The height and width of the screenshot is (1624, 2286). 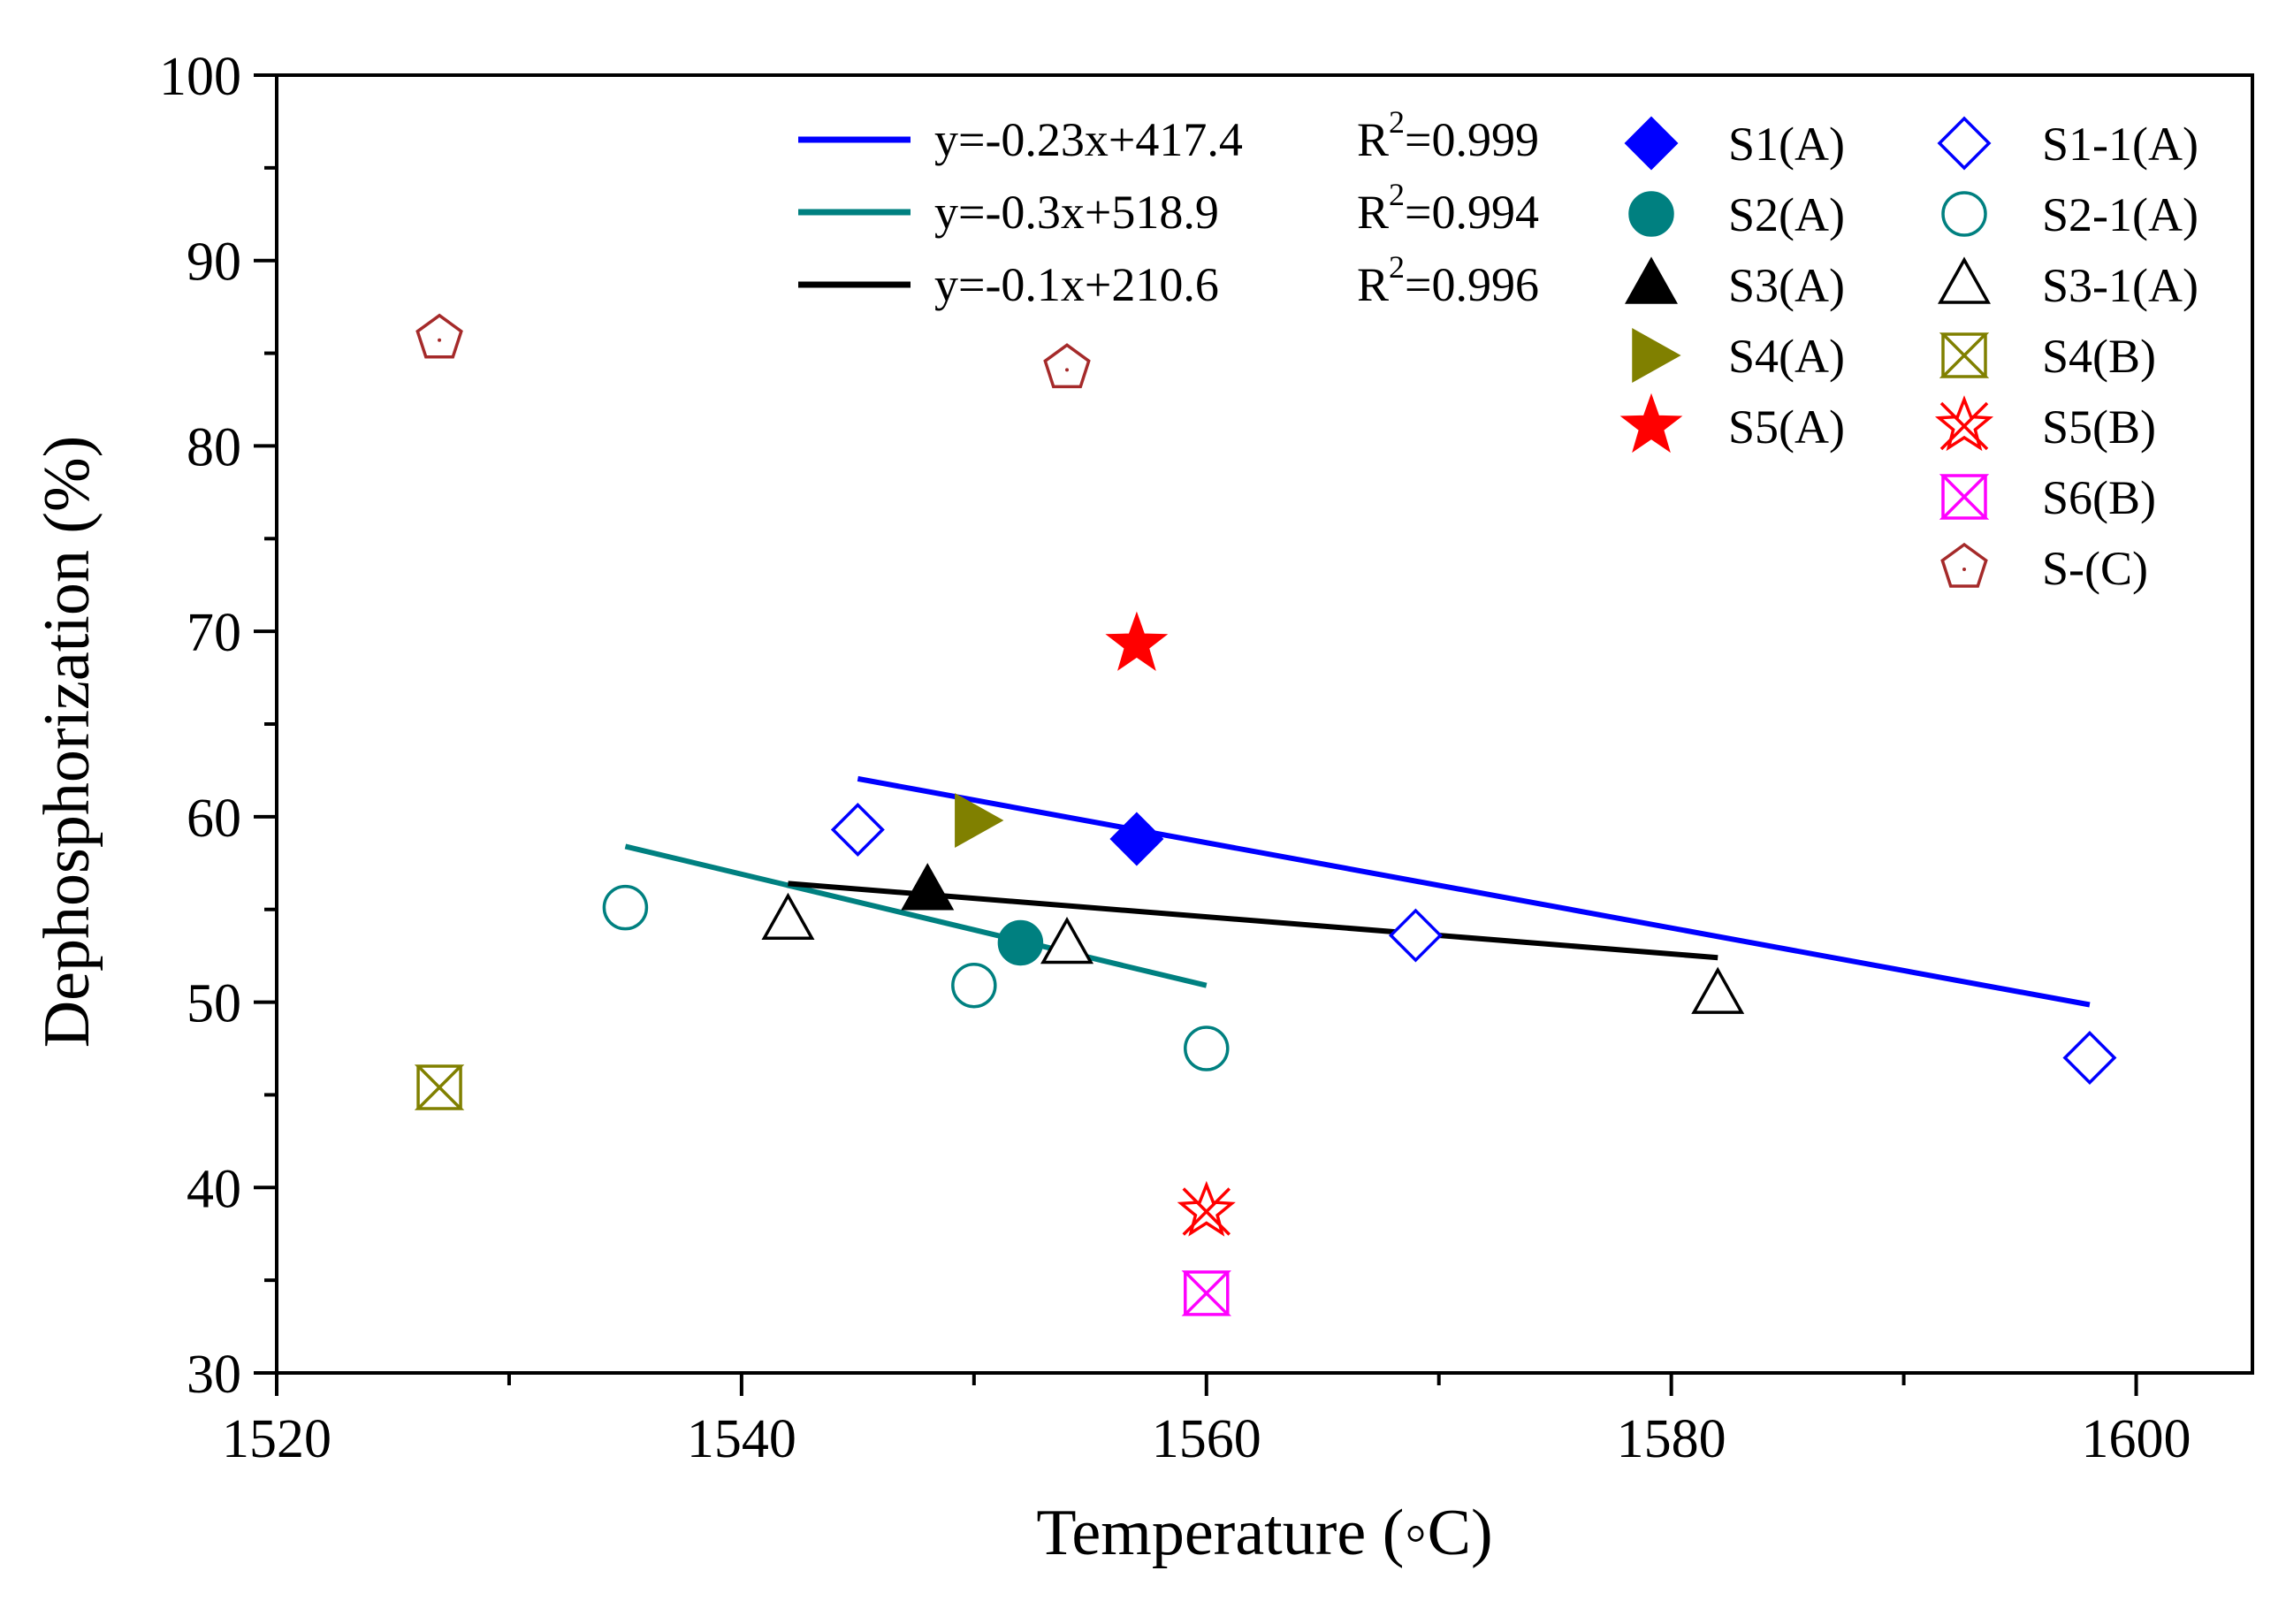 I want to click on legend-marker-s4-a, so click(x=1656, y=355).